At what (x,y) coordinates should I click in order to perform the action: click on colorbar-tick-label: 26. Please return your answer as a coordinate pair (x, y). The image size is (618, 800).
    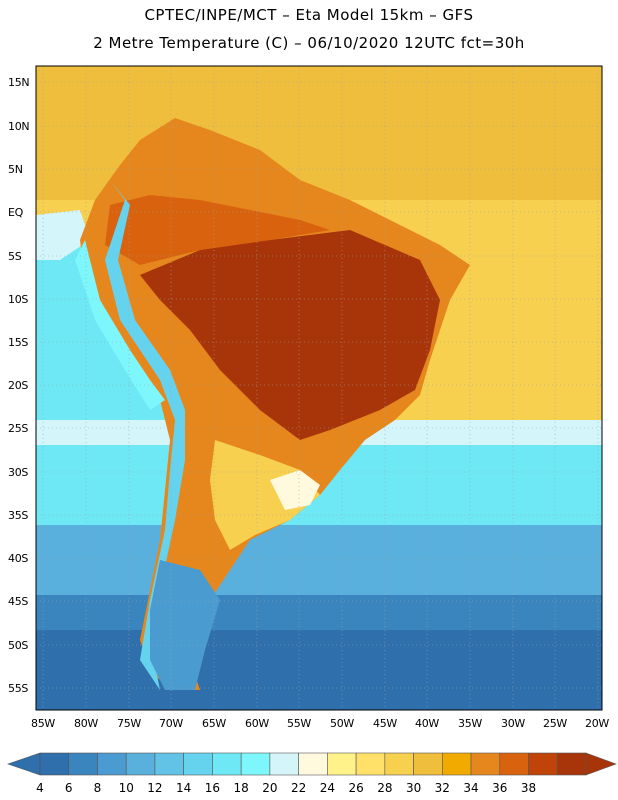
    Looking at the image, I should click on (356, 788).